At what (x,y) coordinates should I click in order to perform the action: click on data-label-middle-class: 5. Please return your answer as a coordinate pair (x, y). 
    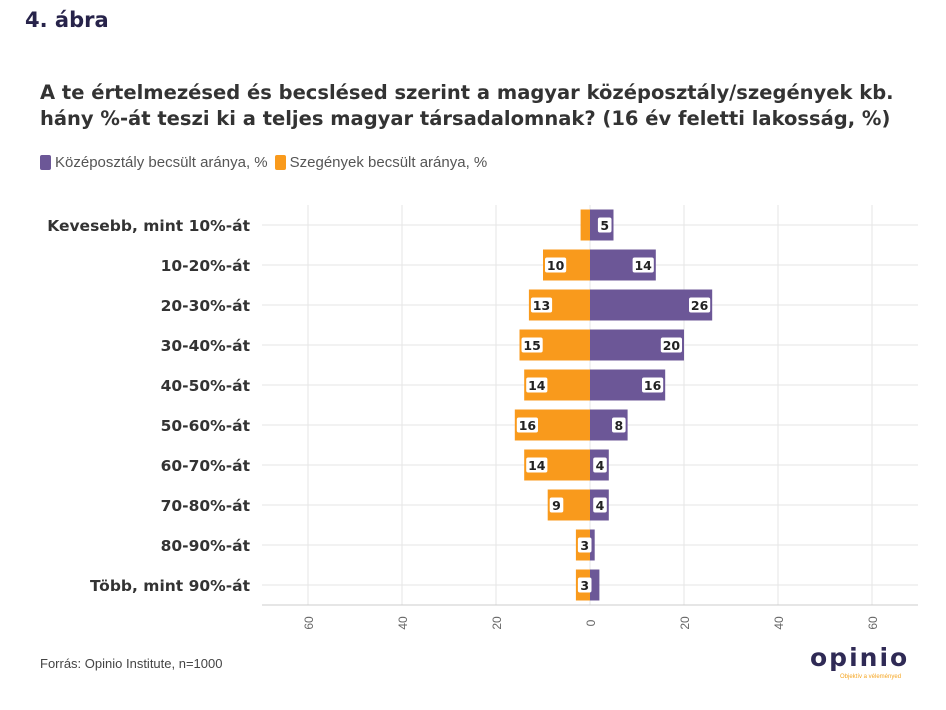
    Looking at the image, I should click on (604, 225).